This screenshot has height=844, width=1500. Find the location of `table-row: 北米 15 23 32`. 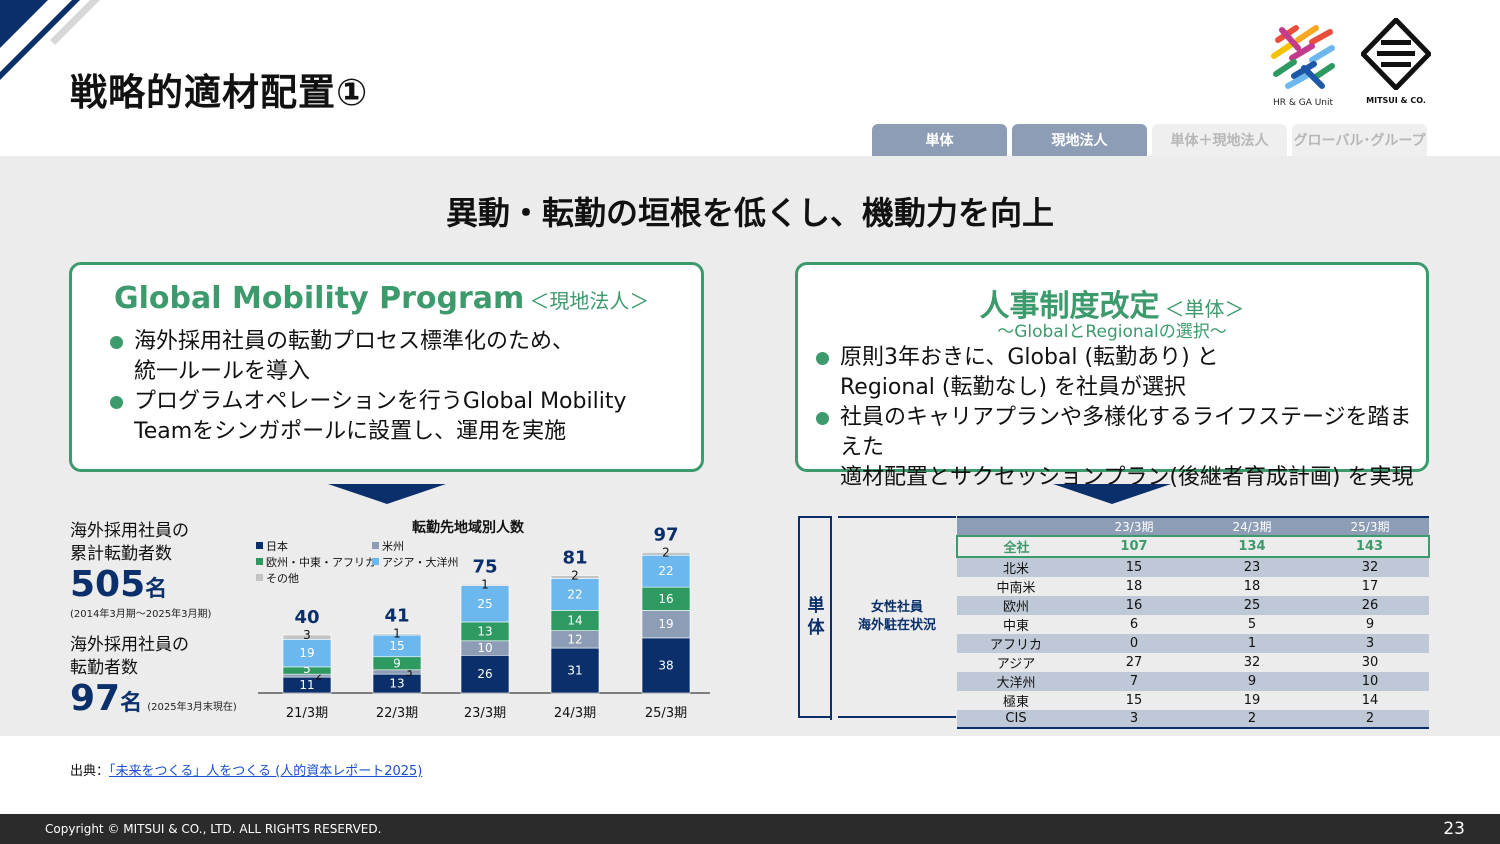

table-row: 北米 15 23 32 is located at coordinates (1193, 567).